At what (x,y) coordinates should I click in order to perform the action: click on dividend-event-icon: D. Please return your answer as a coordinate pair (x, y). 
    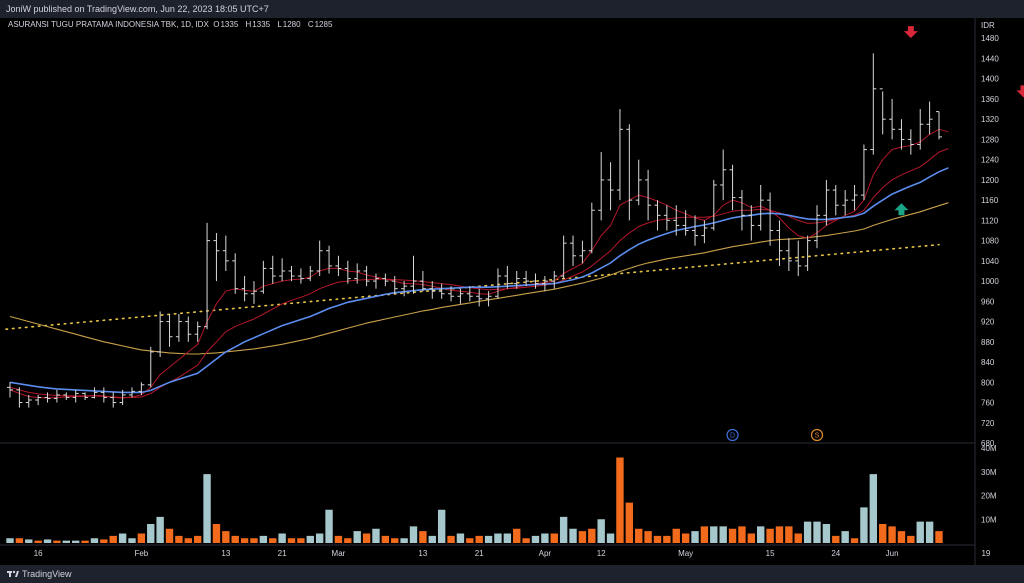
    Looking at the image, I should click on (732, 435).